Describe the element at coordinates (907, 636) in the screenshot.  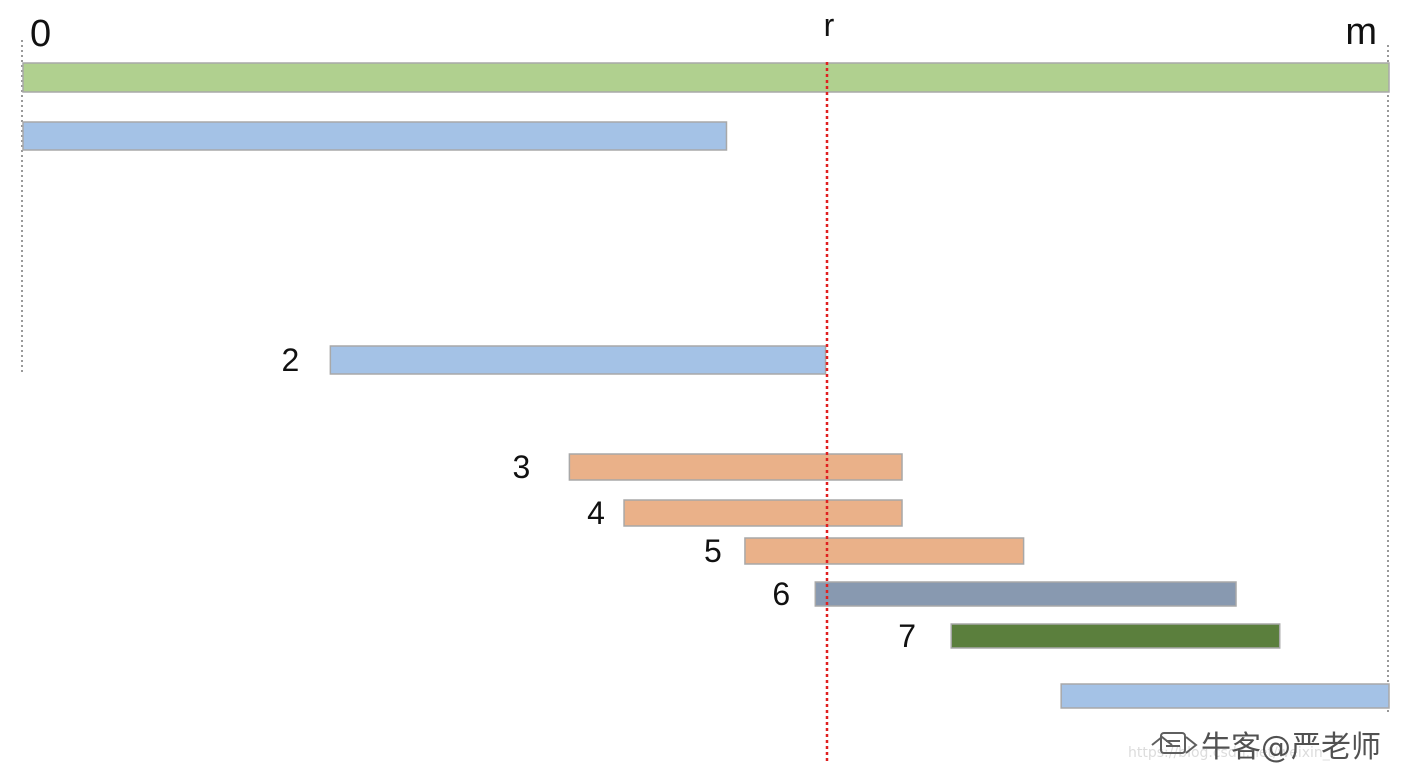
I see `segment-label-seg-7: 7` at that location.